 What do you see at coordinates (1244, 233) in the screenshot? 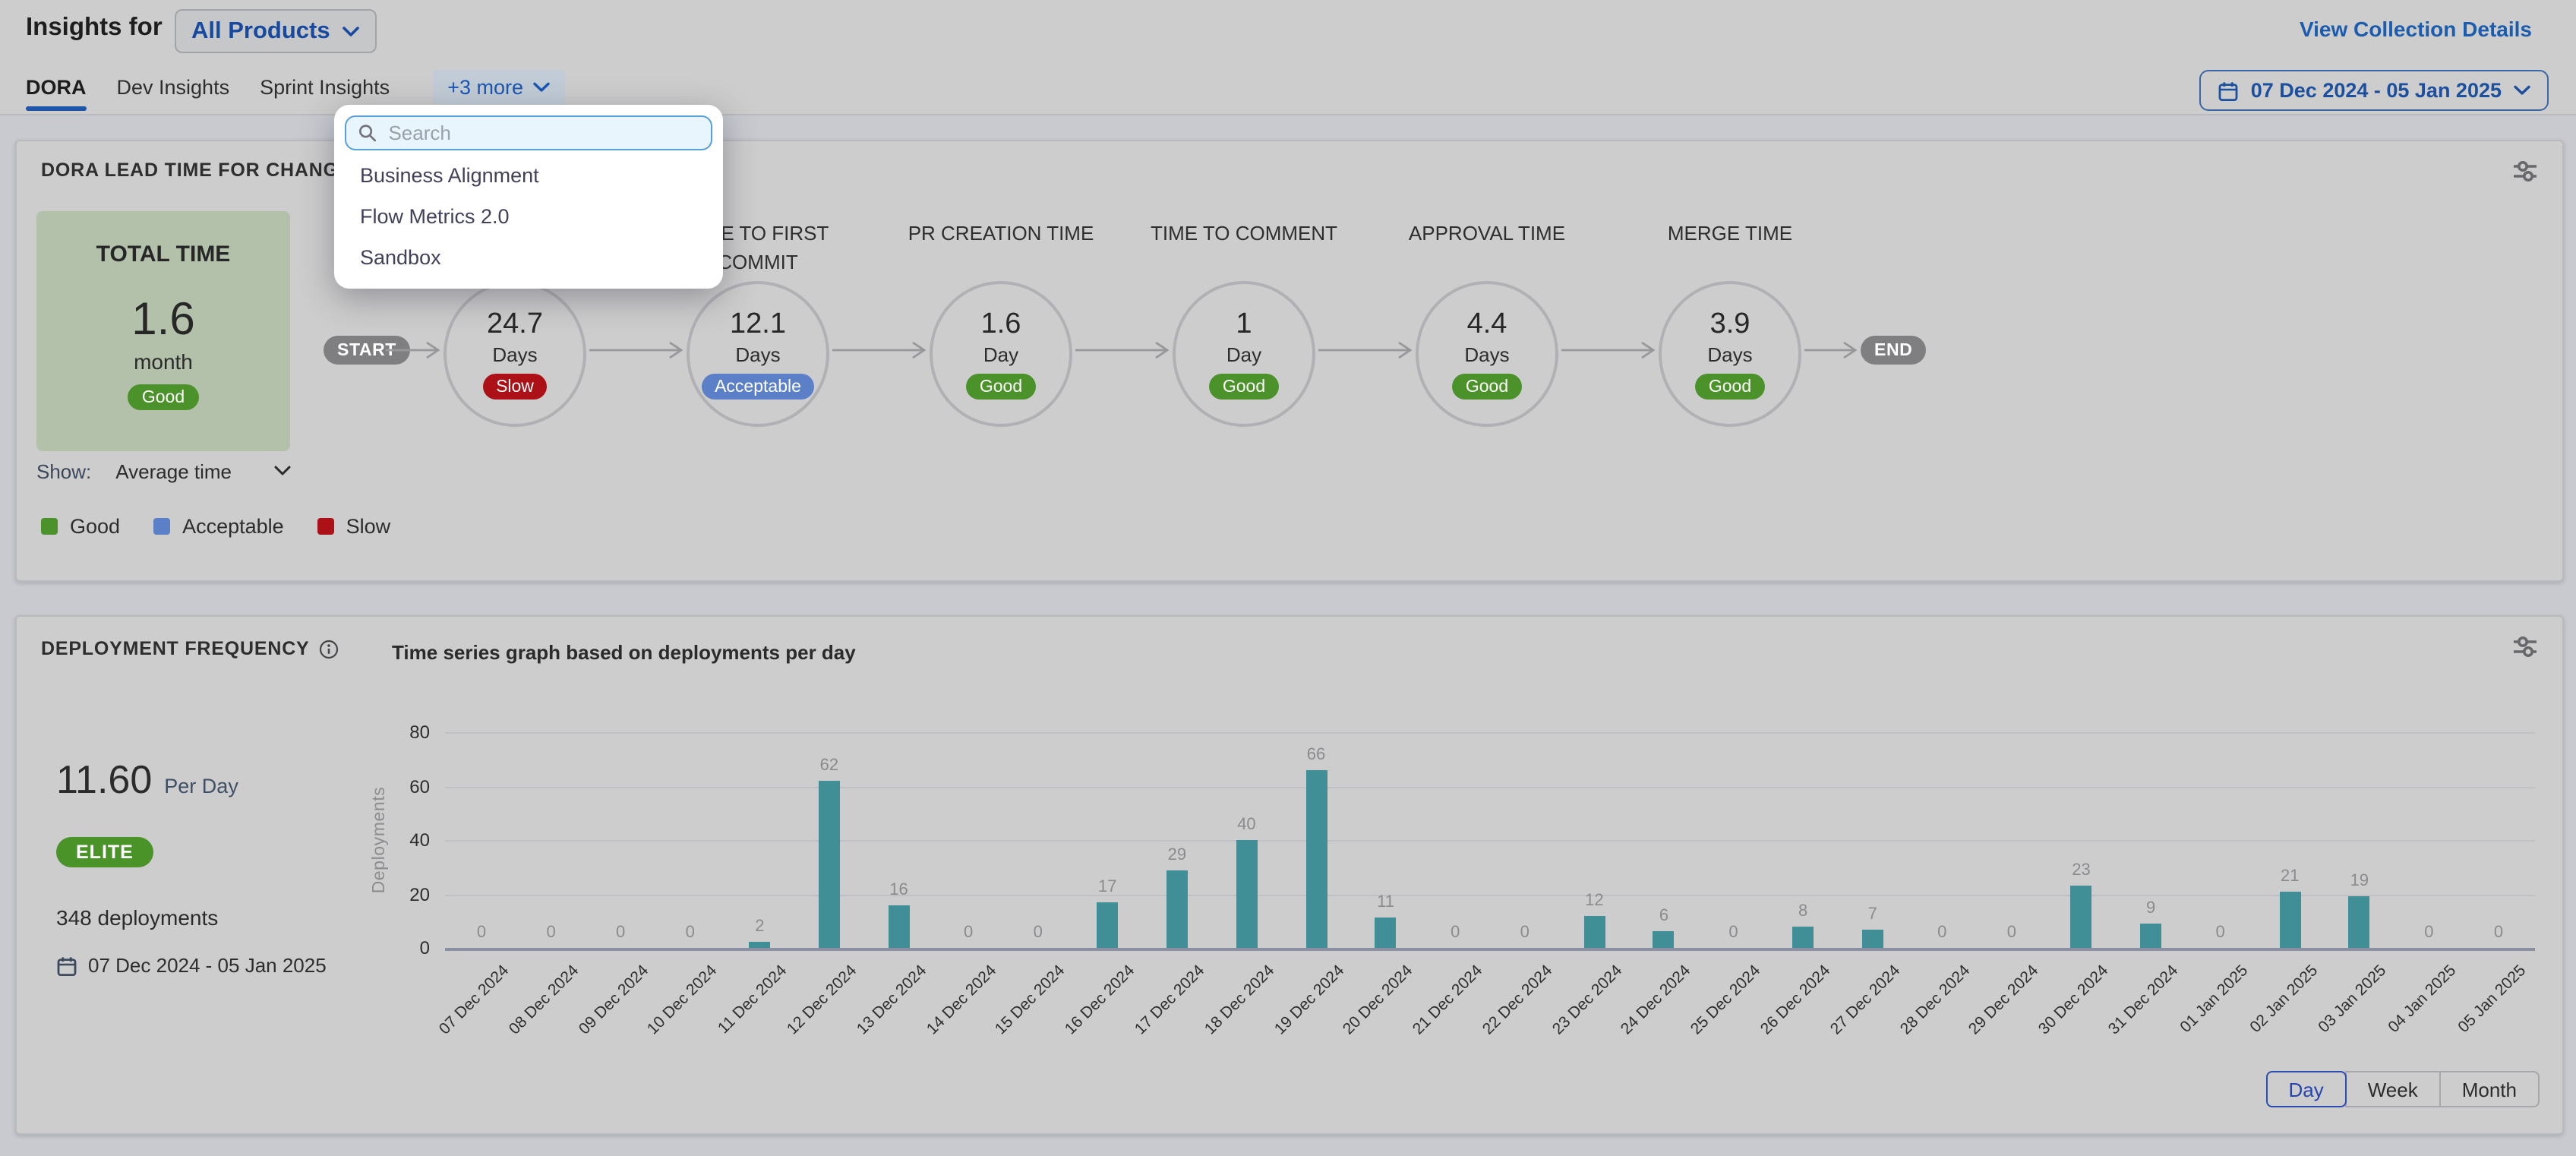
I see `stage-label-3: TIME TO COMMENT` at bounding box center [1244, 233].